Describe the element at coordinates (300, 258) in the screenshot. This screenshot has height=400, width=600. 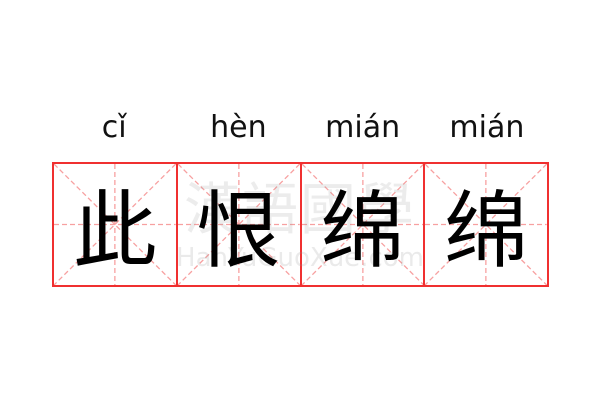
I see `watermark-latin: HanYuGuoXue.com` at that location.